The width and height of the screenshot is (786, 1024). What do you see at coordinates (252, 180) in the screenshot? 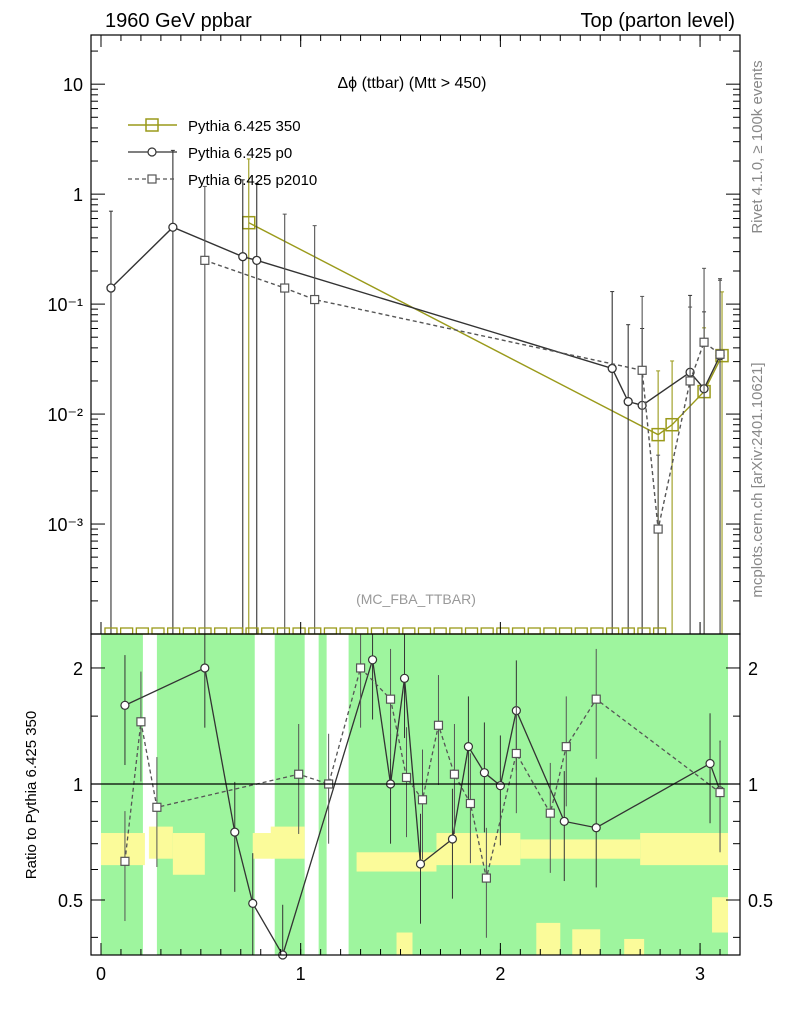
I see `legend-label-p2010: Pythia 6.425 p2010` at bounding box center [252, 180].